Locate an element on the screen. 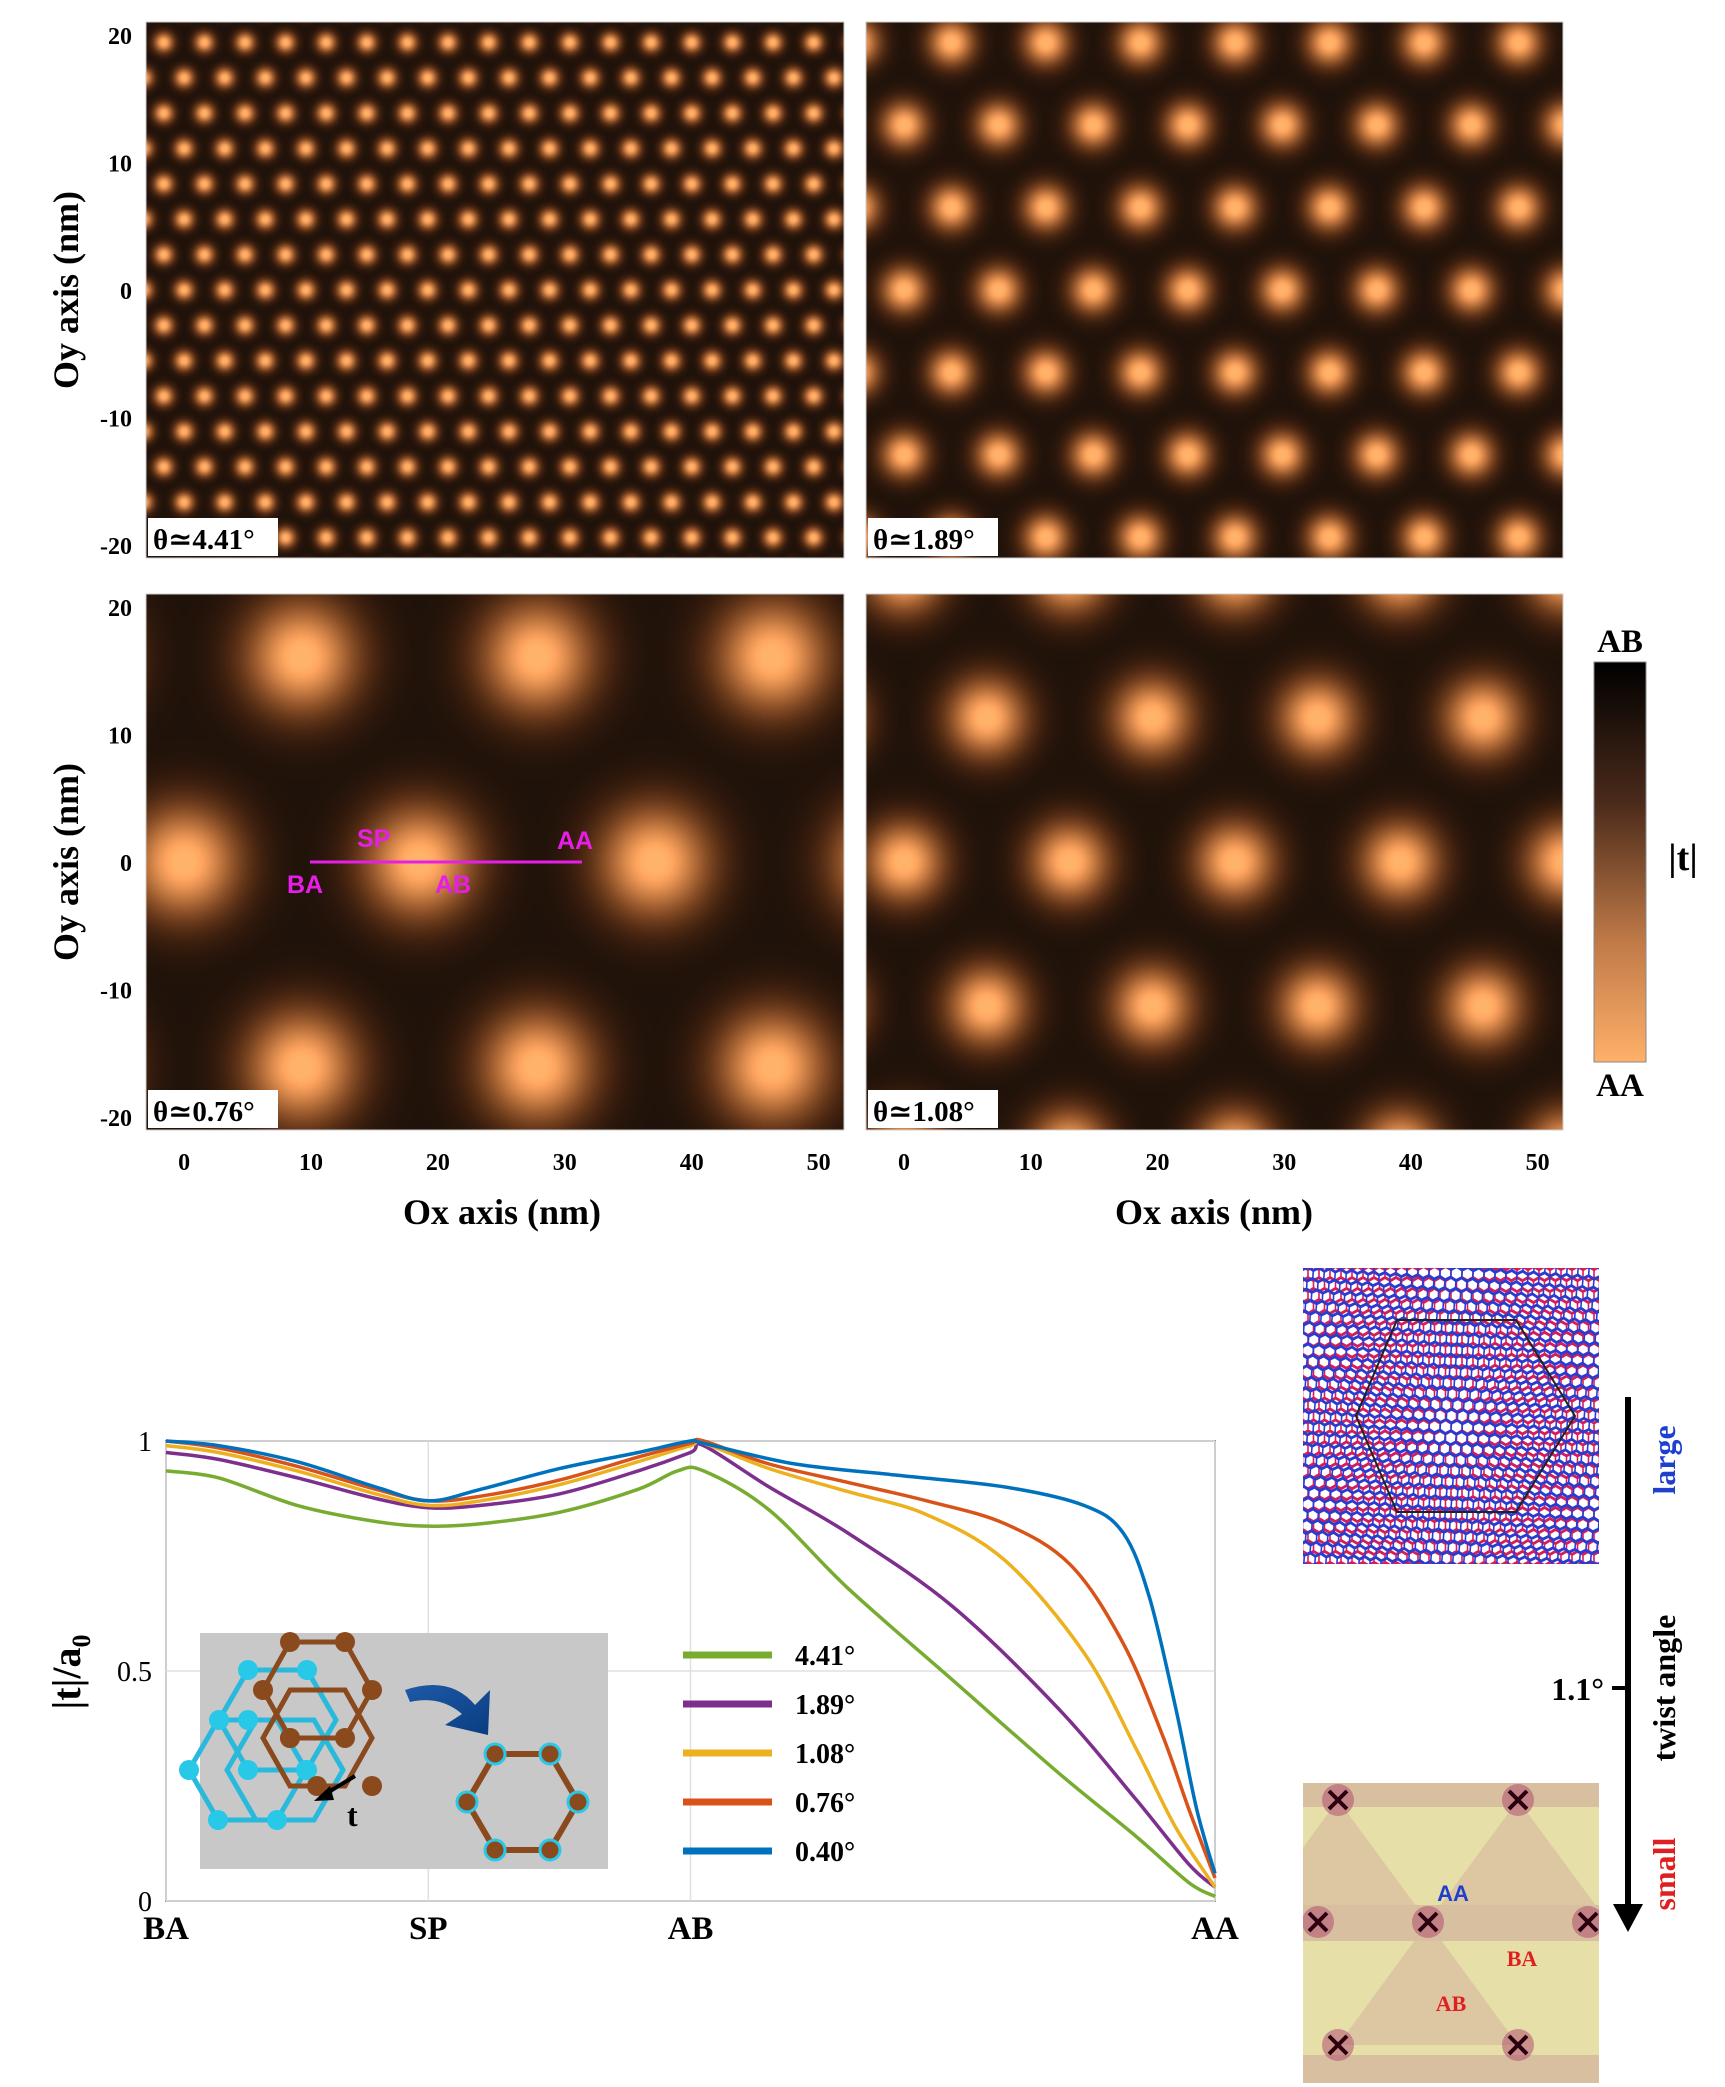  line-y-axis-label: |t|/a0 is located at coordinates (70, 1671).